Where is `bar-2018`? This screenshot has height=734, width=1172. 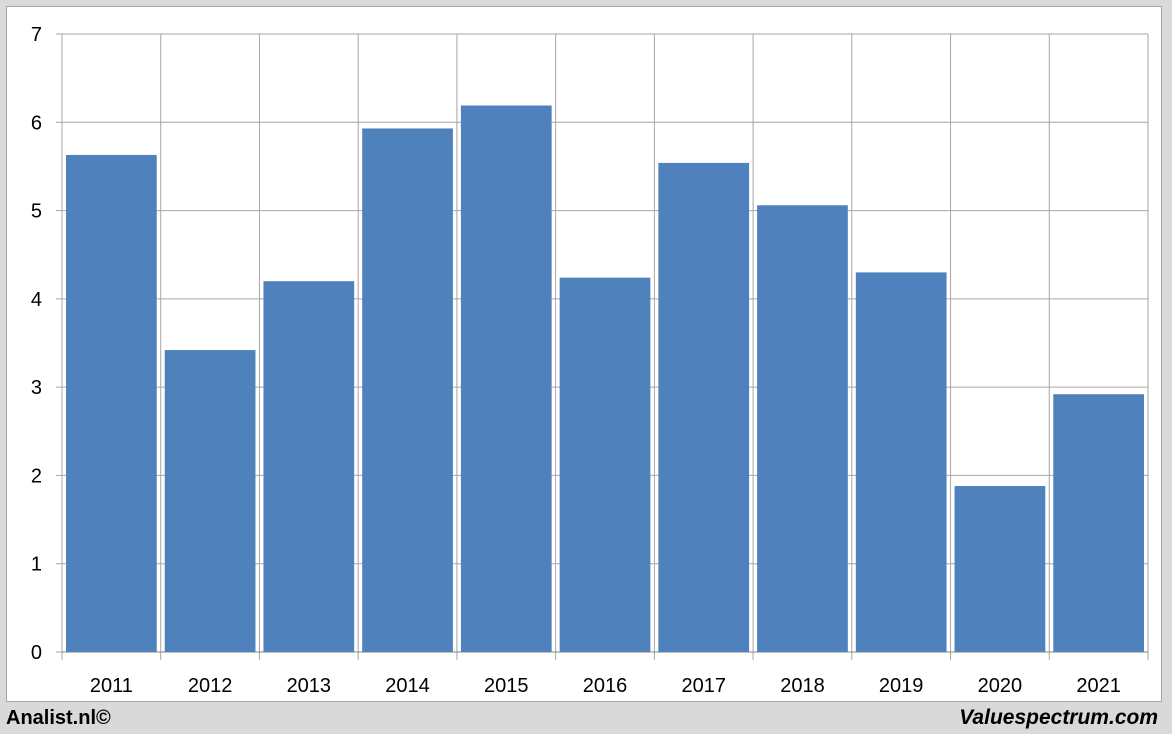 bar-2018 is located at coordinates (802, 428).